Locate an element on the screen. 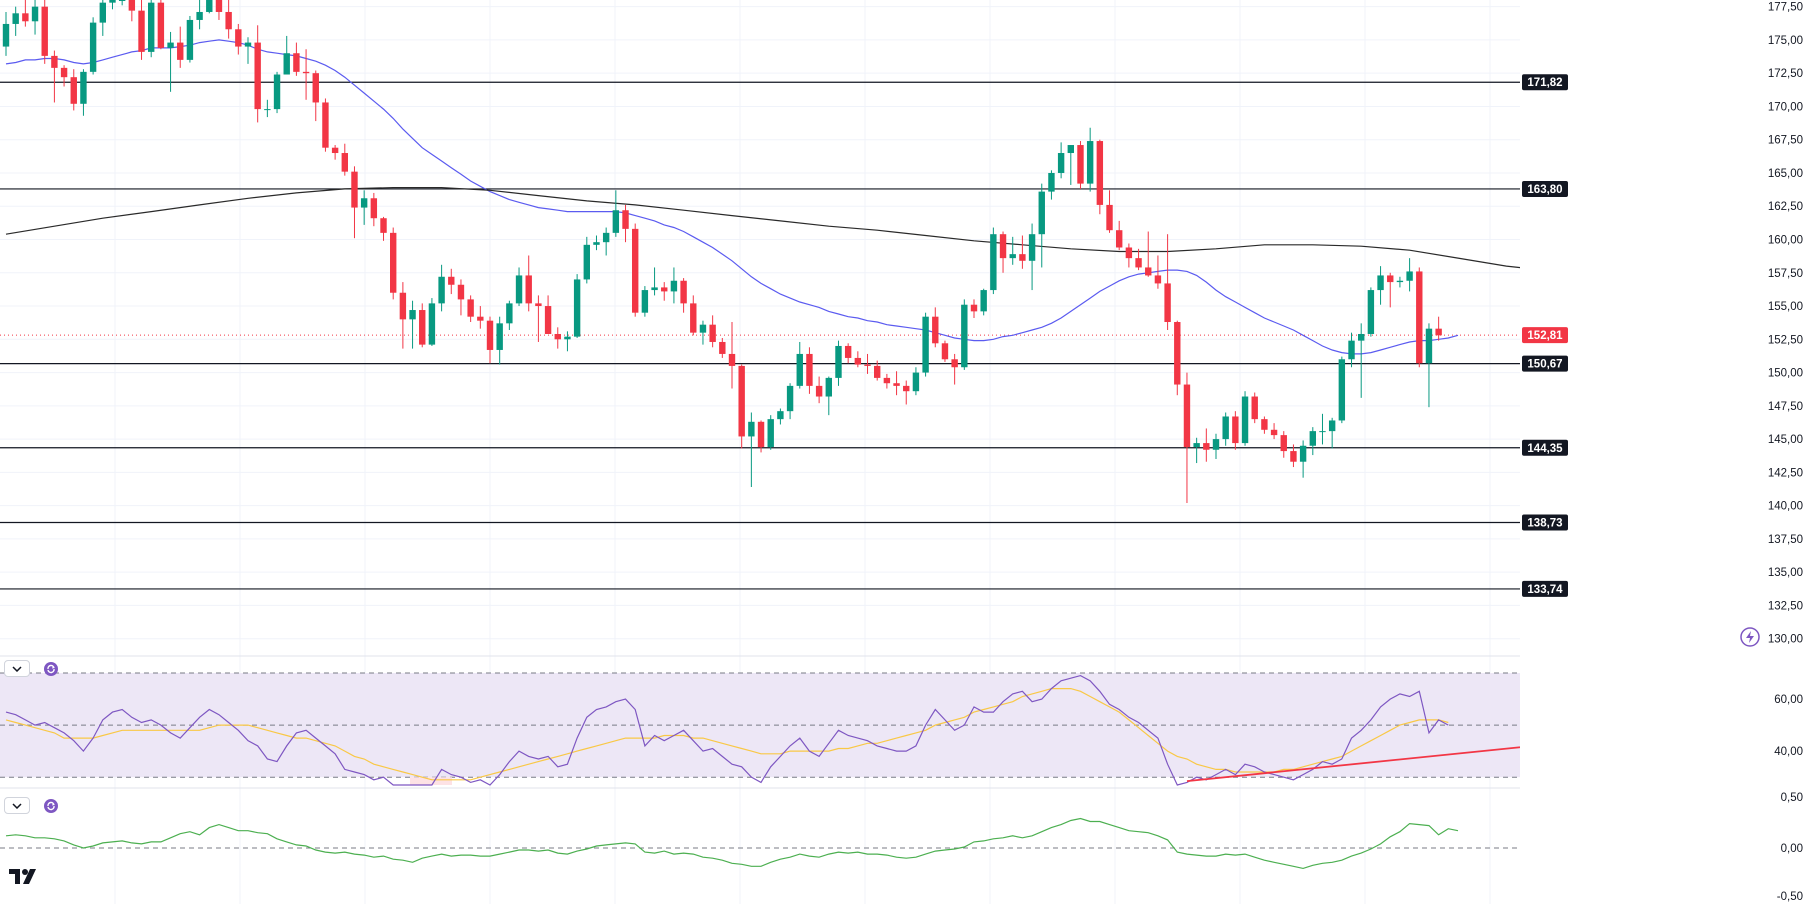 The height and width of the screenshot is (904, 1813). tradingview-logo-icon is located at coordinates (25, 876).